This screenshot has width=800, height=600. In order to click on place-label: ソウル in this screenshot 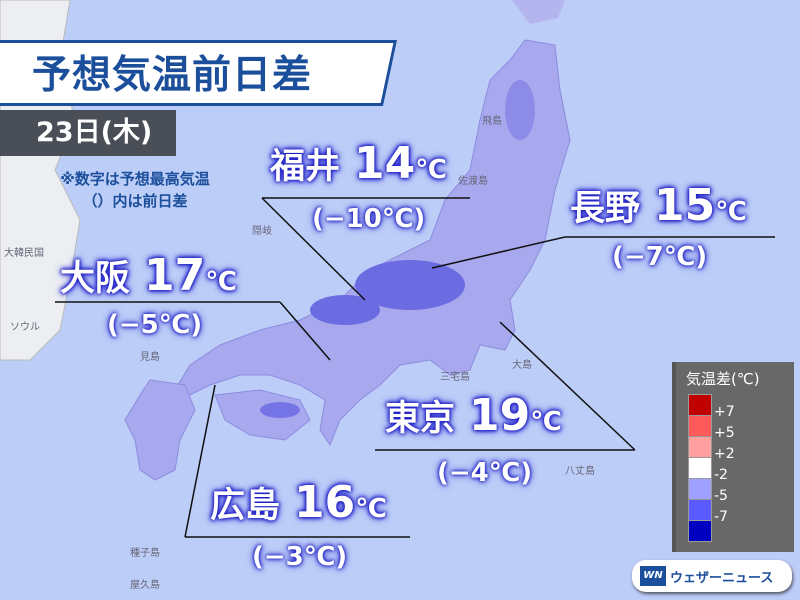, I will do `click(25, 327)`.